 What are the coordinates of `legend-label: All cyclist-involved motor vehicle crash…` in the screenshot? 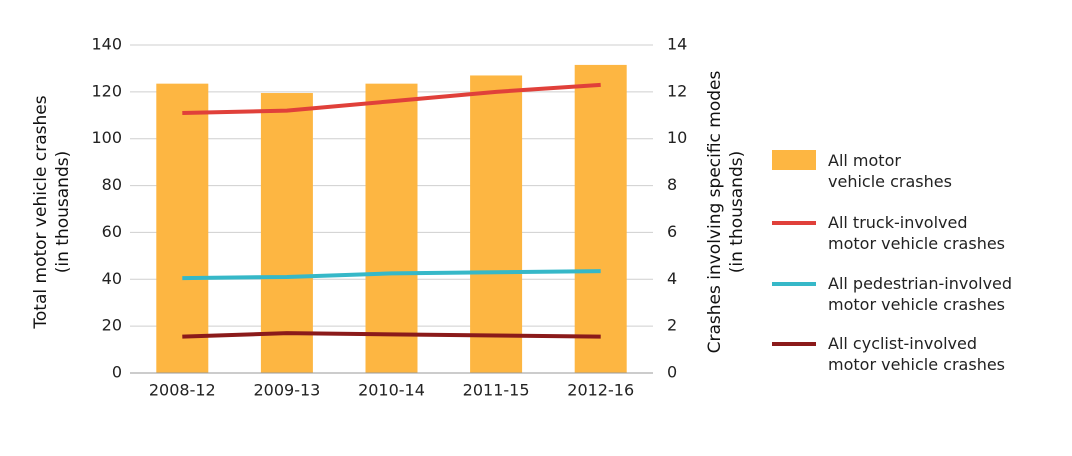 It's located at (917, 354).